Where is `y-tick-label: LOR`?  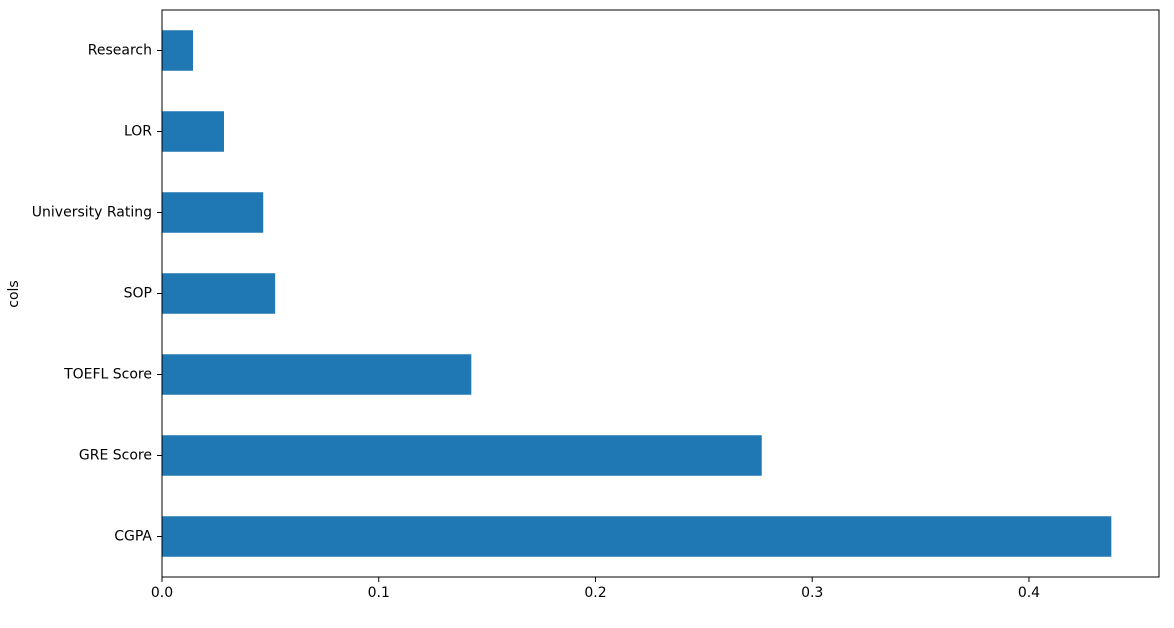
y-tick-label: LOR is located at coordinates (138, 132).